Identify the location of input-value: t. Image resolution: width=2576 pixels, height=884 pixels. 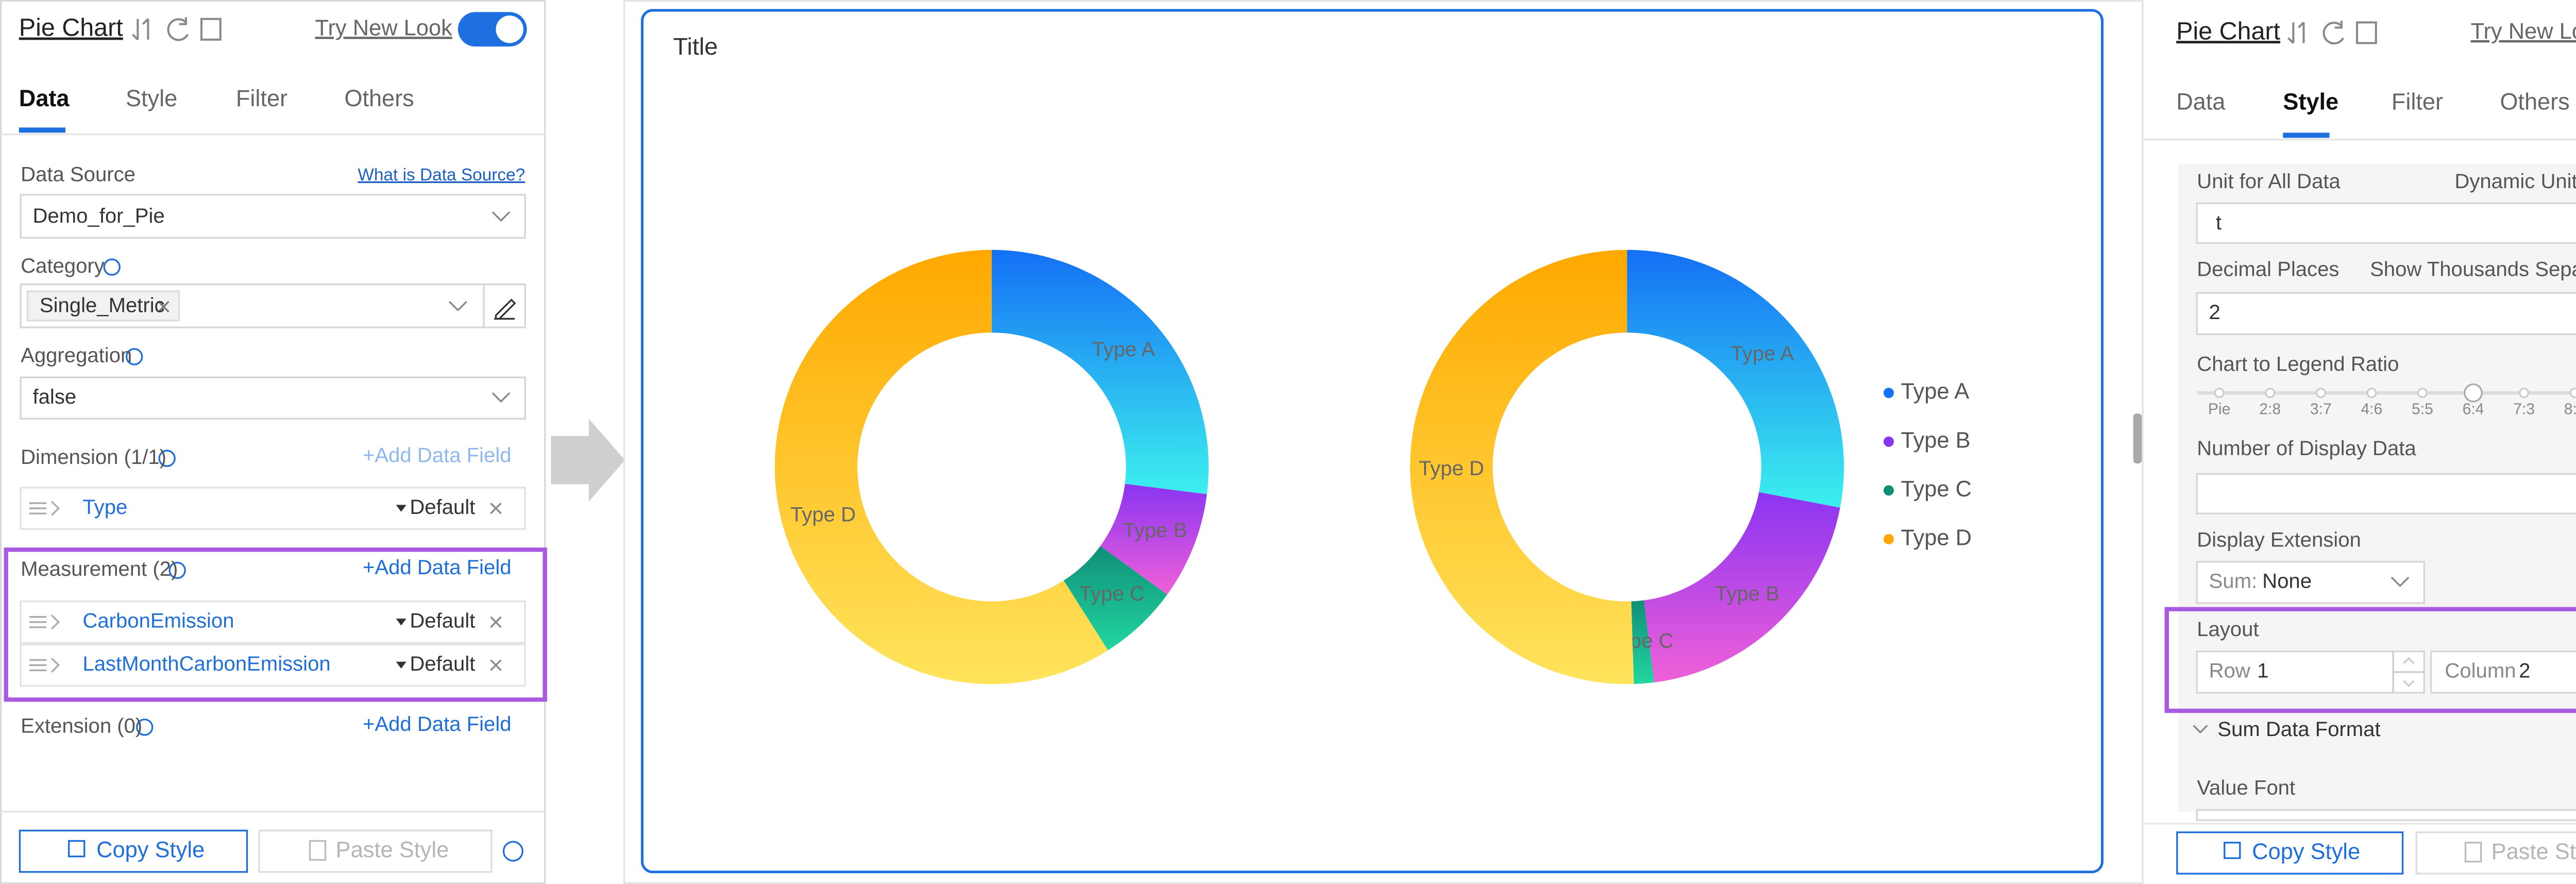
(2219, 222).